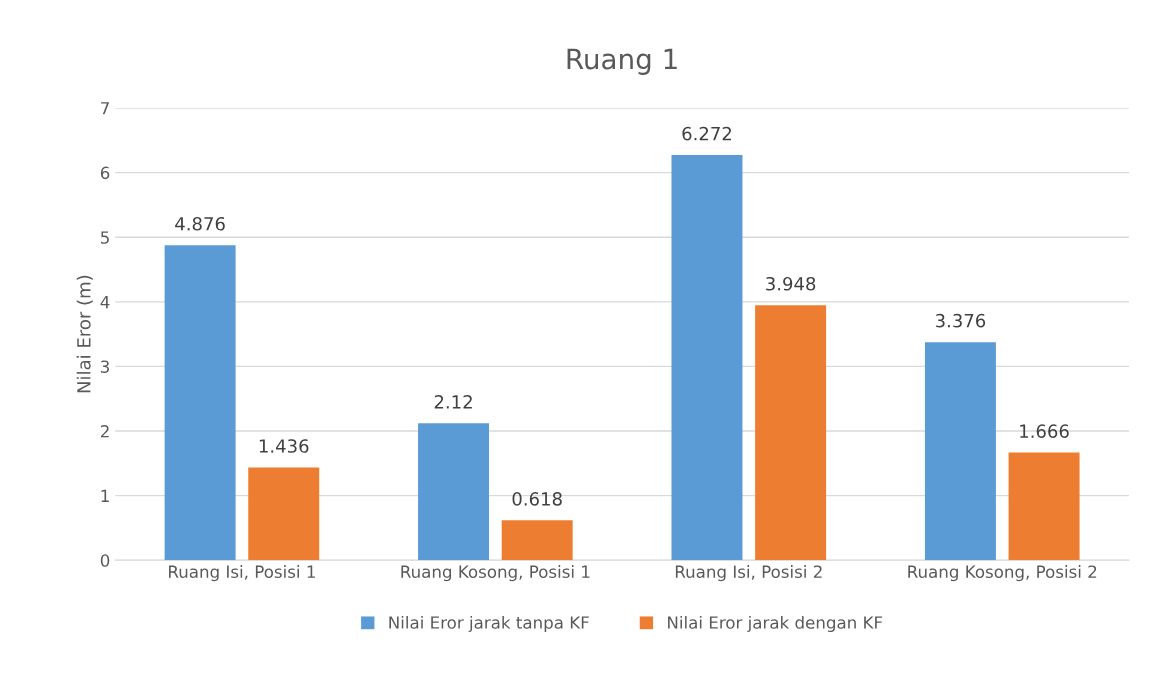 The image size is (1152, 675). I want to click on y-tick-label: 2, so click(104, 431).